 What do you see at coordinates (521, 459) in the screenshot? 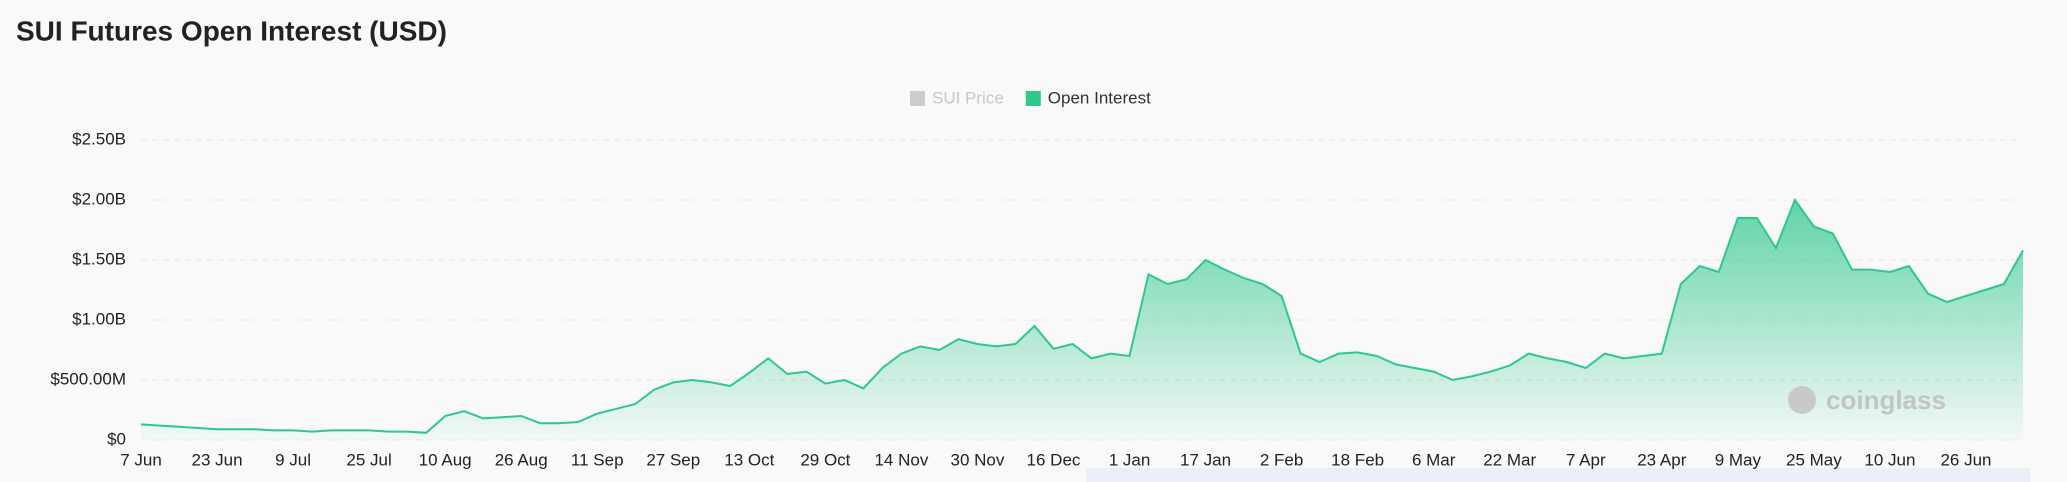
I see `x-tick-label: 26 Aug` at bounding box center [521, 459].